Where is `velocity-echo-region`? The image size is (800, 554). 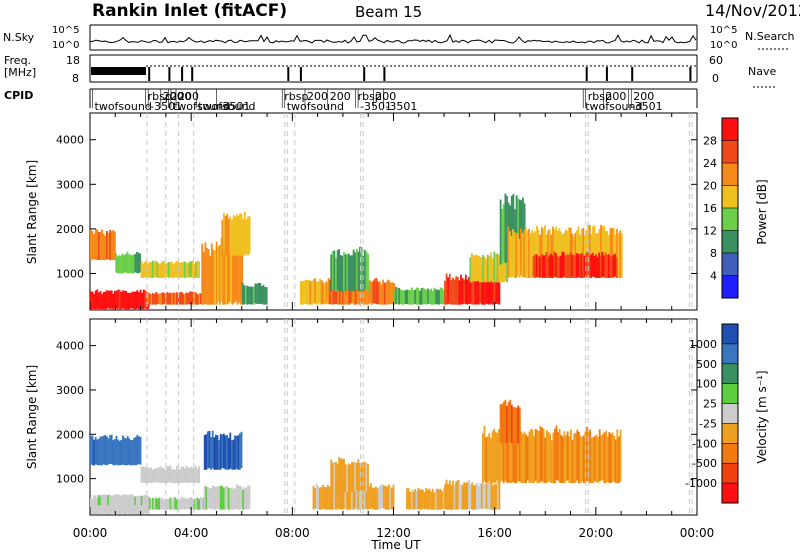
velocity-echo-region is located at coordinates (227, 497).